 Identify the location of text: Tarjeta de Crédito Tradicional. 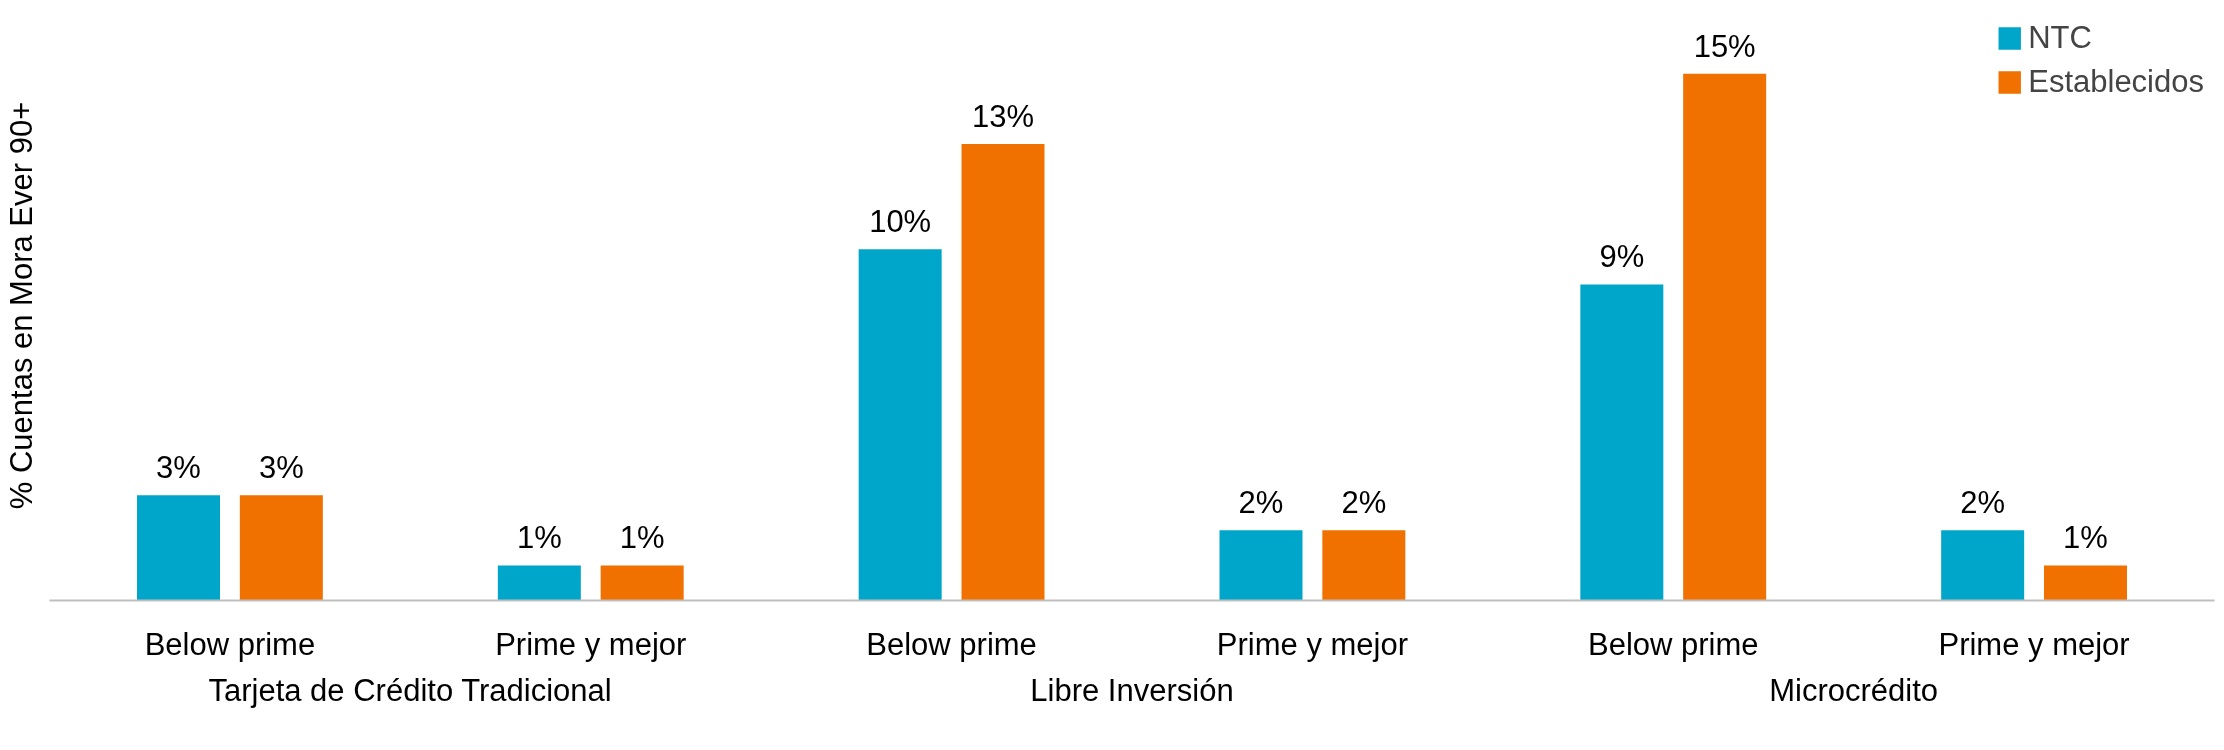
(410, 690).